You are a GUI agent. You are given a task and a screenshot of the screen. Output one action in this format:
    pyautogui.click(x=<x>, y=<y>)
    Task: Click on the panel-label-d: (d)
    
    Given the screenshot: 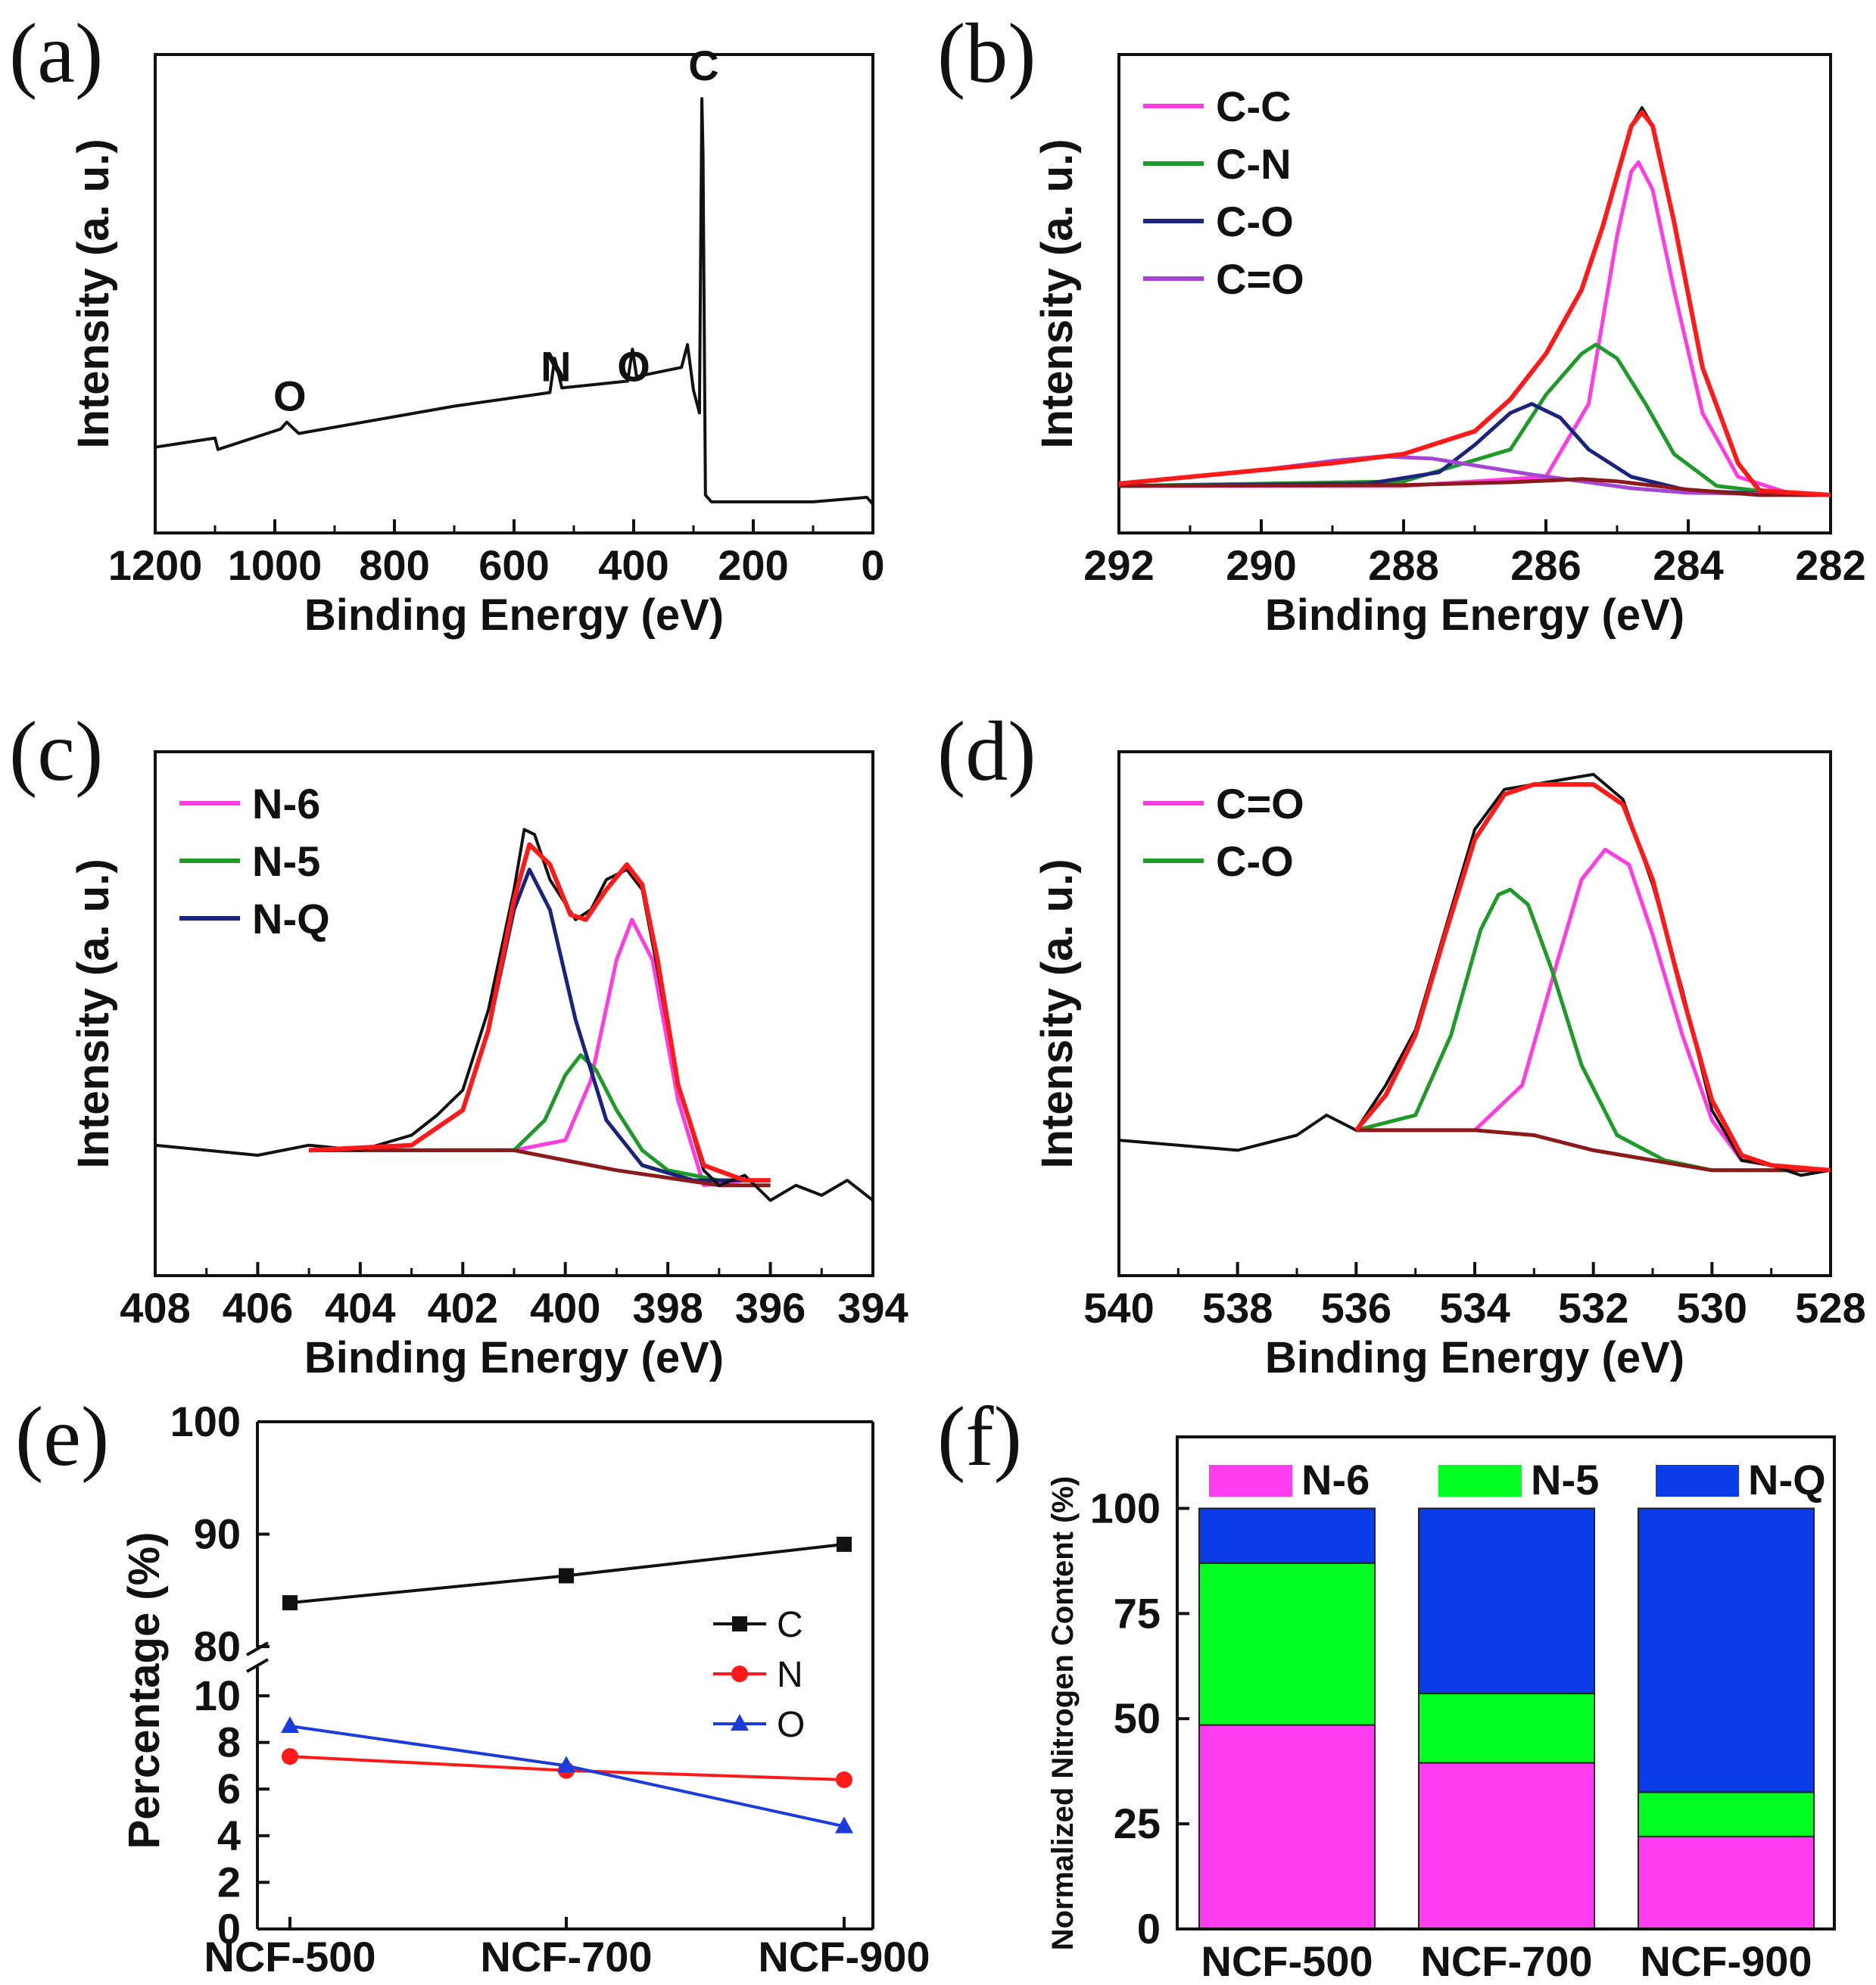 What is the action you would take?
    pyautogui.click(x=986, y=752)
    